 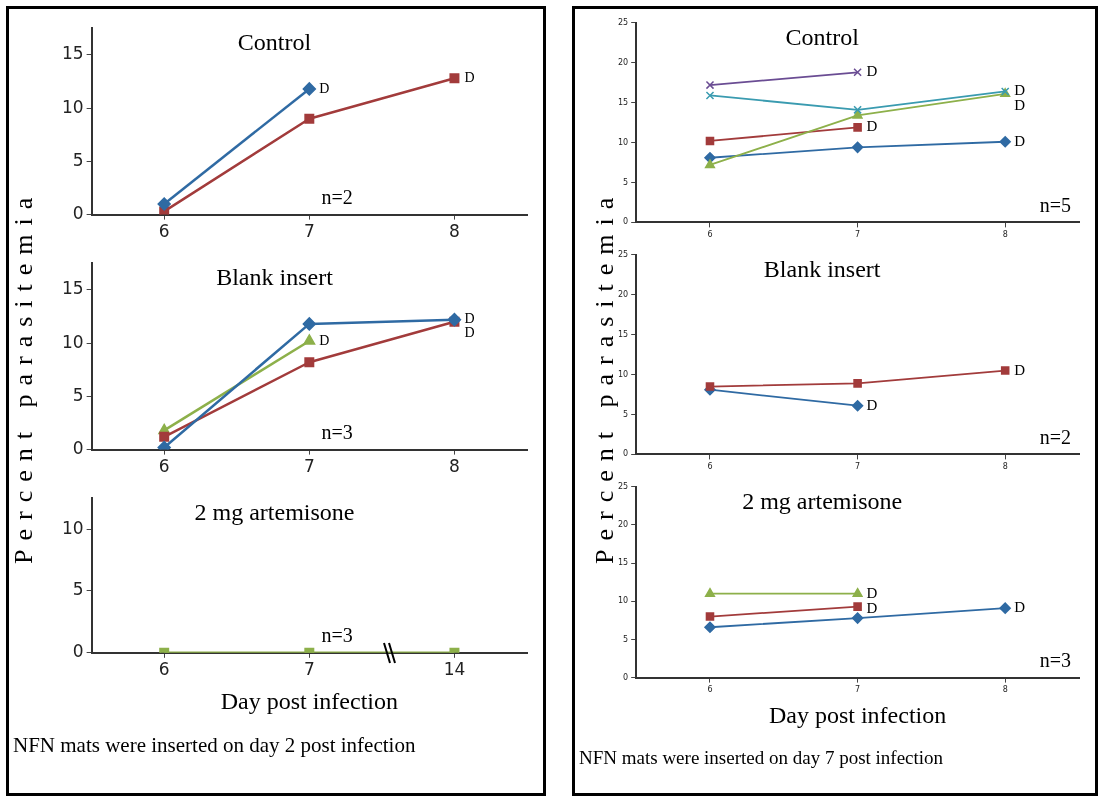 I want to click on text: NFN mats were inserted on day 7 post infection, so click(x=761, y=758).